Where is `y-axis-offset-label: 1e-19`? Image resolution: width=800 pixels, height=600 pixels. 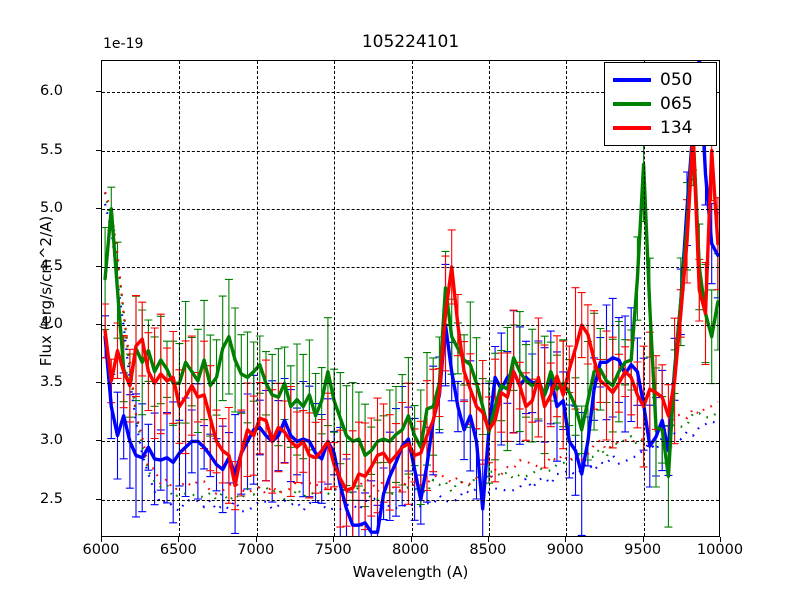
y-axis-offset-label: 1e-19 is located at coordinates (123, 44).